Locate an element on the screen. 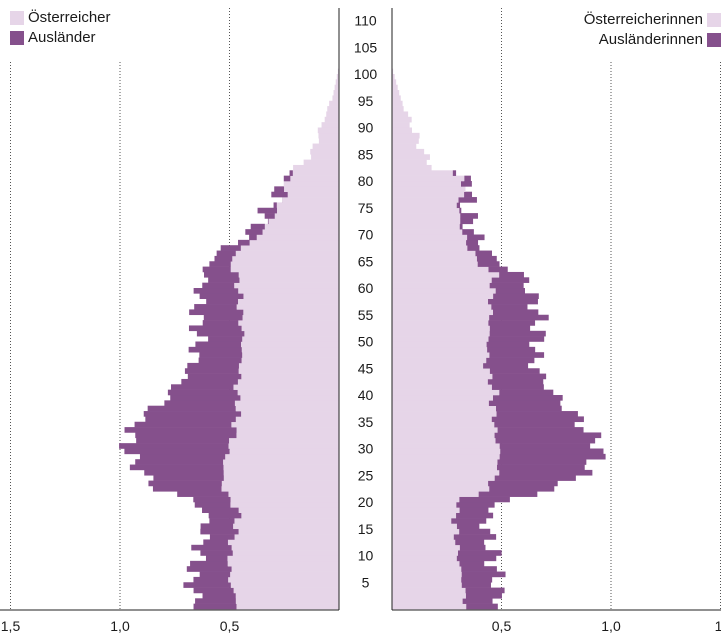  age-tick-label: 110 is located at coordinates (365, 21).